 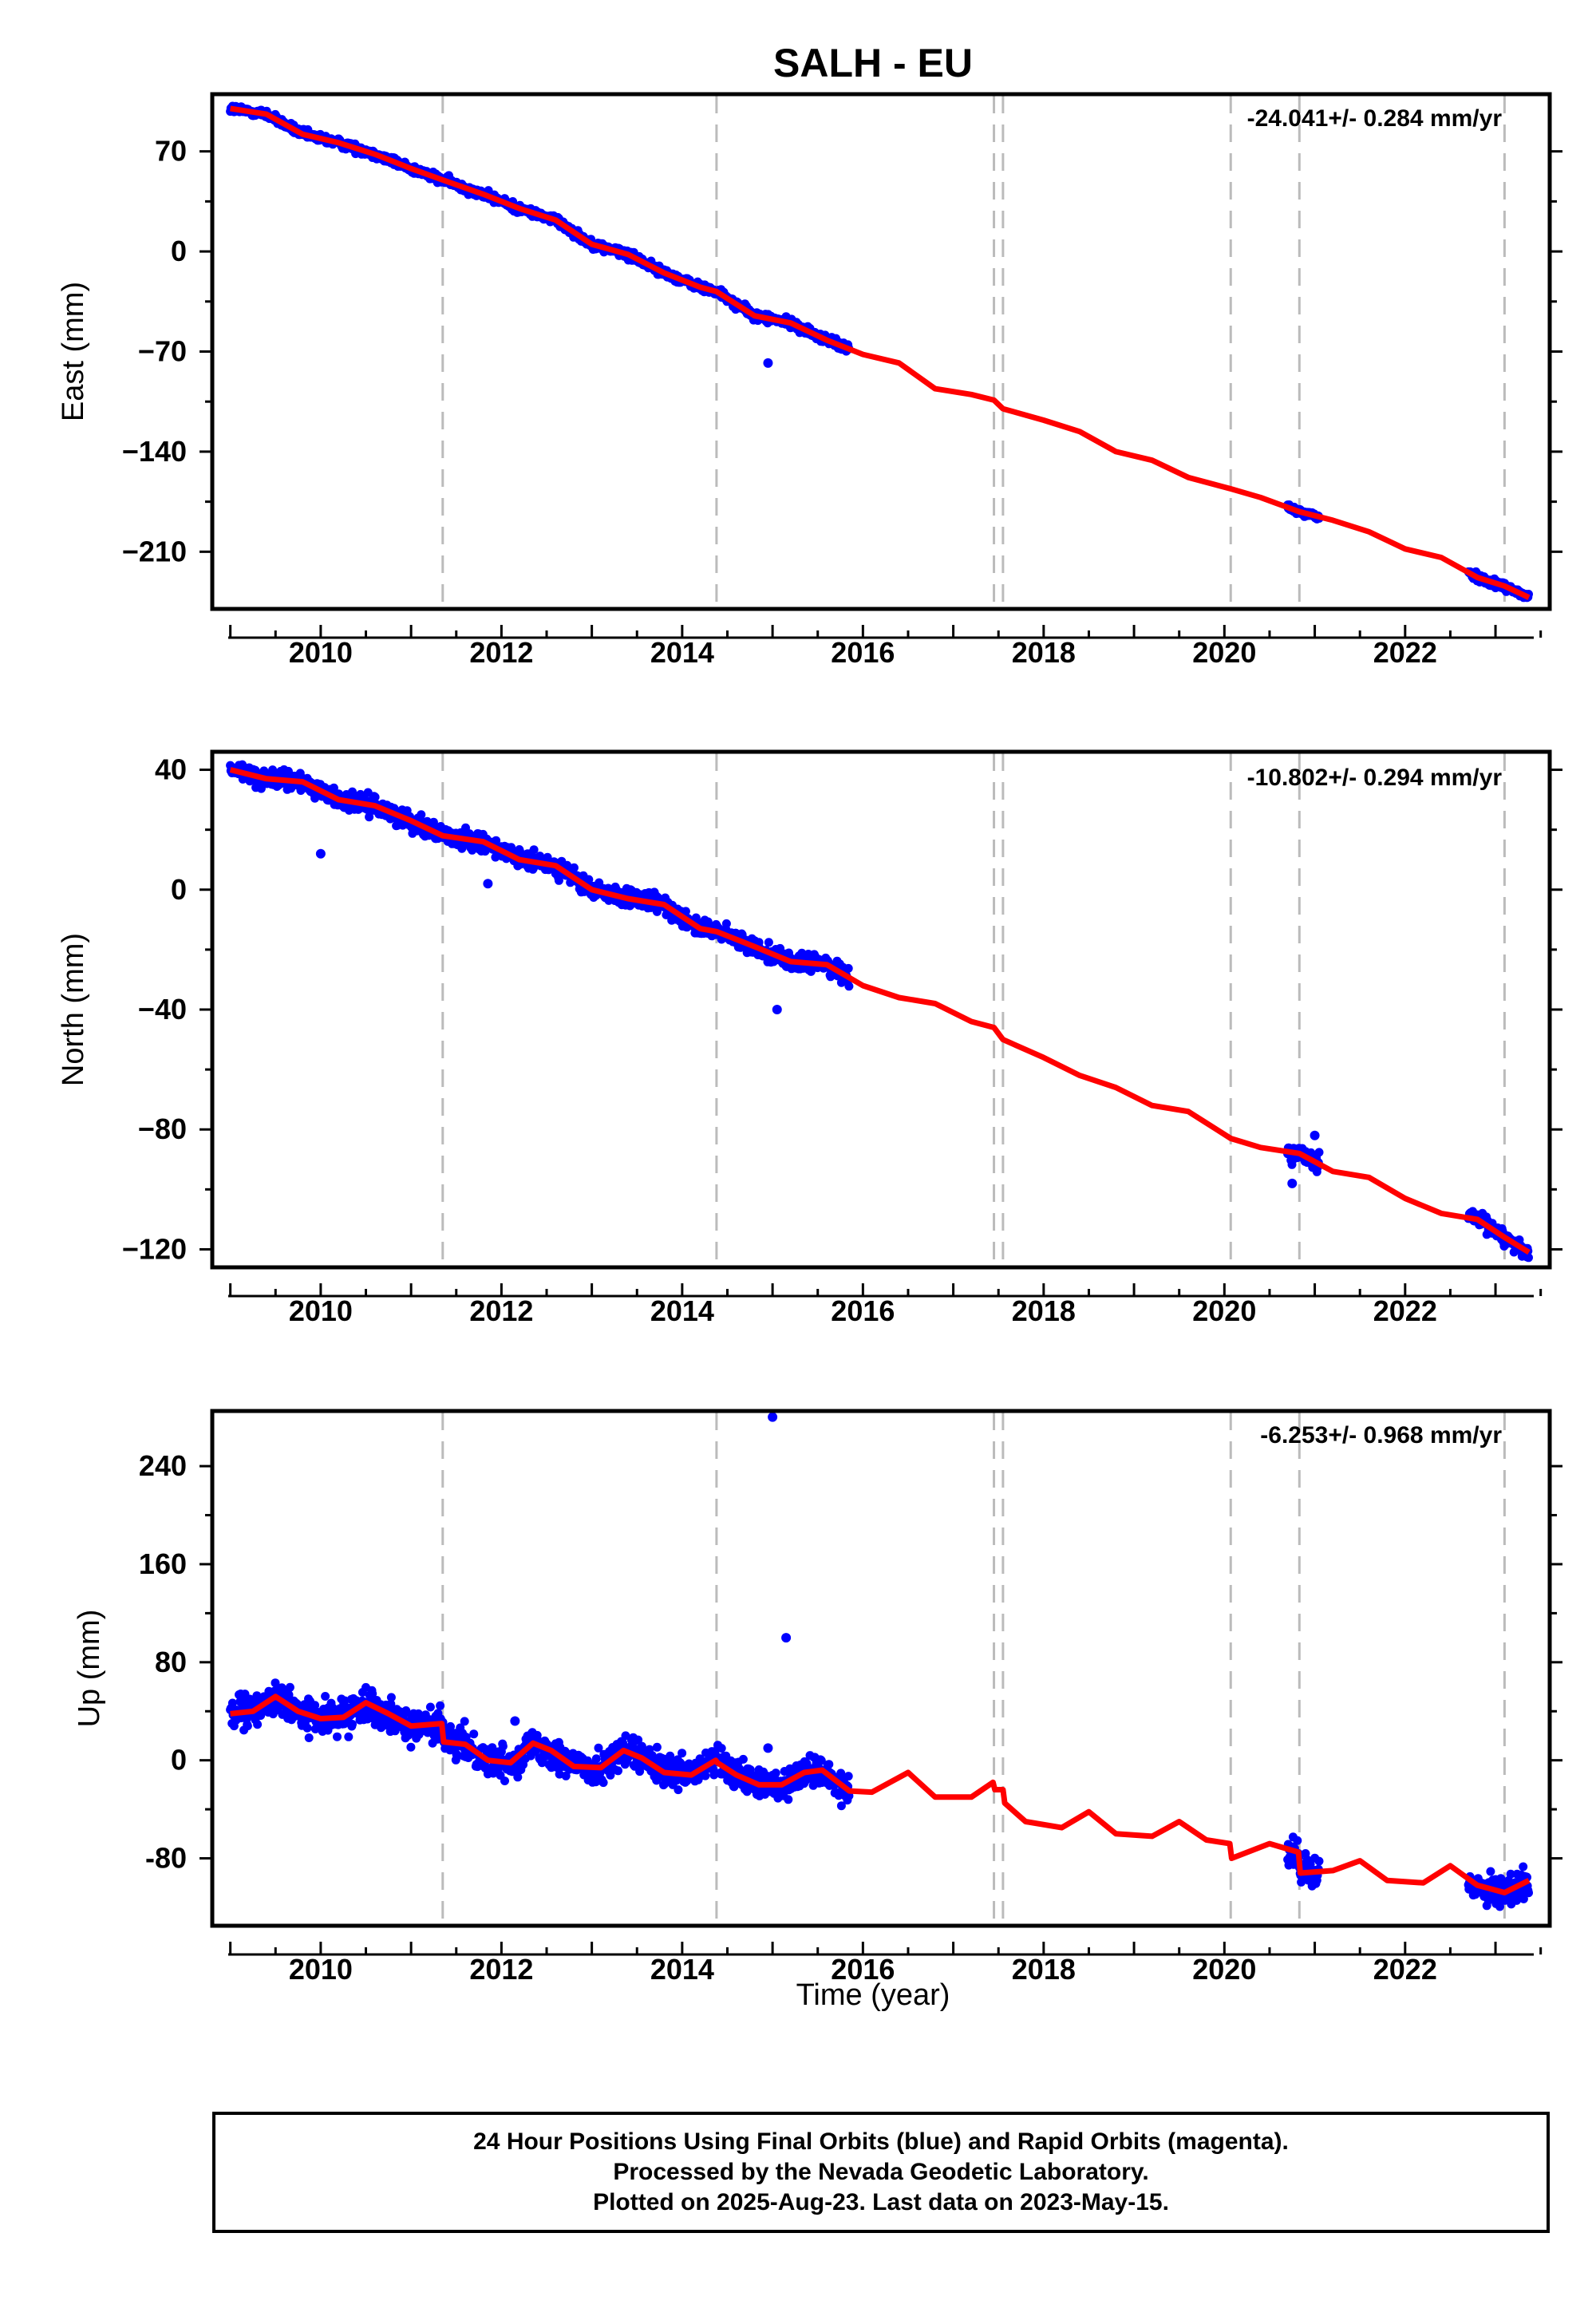 I want to click on xtick-label-north-1: 2012, so click(x=501, y=1310).